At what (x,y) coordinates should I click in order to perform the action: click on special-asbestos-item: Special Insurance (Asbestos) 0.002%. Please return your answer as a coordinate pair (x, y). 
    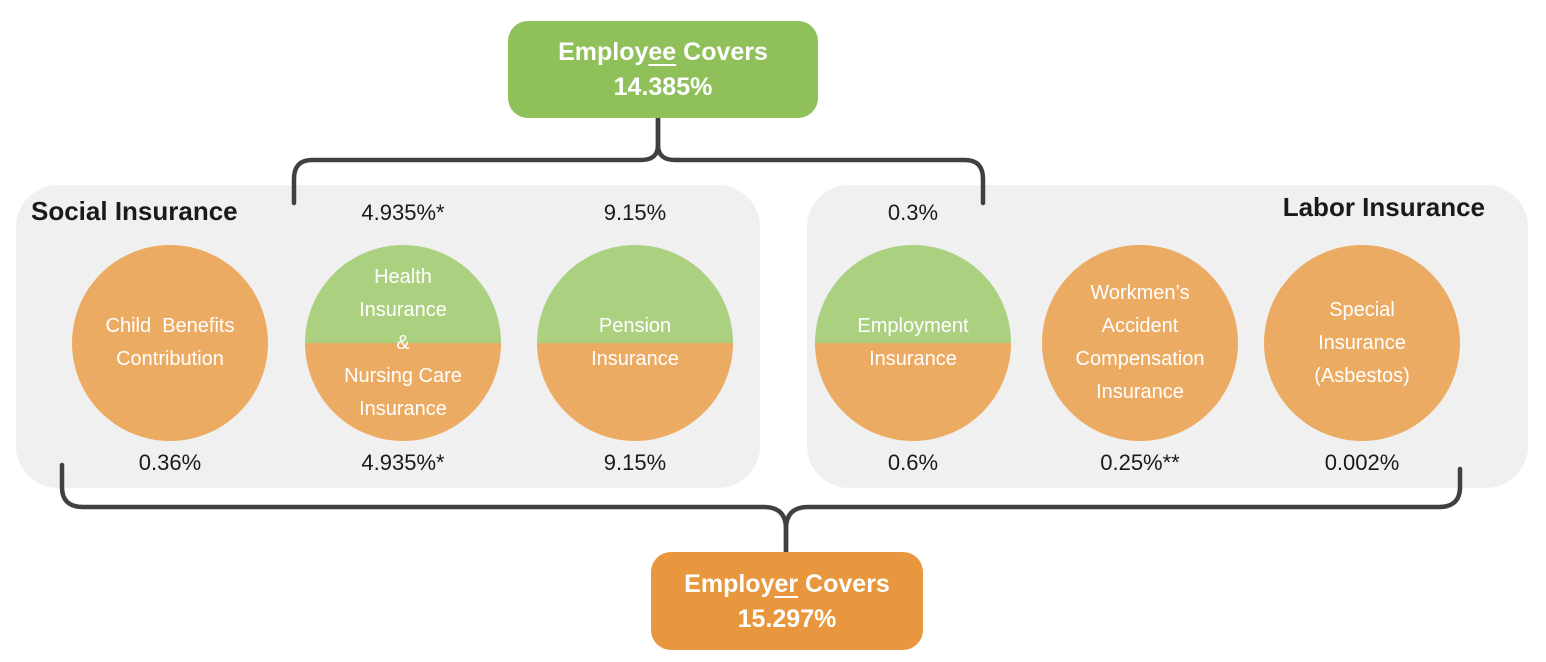
    Looking at the image, I should click on (1362, 342).